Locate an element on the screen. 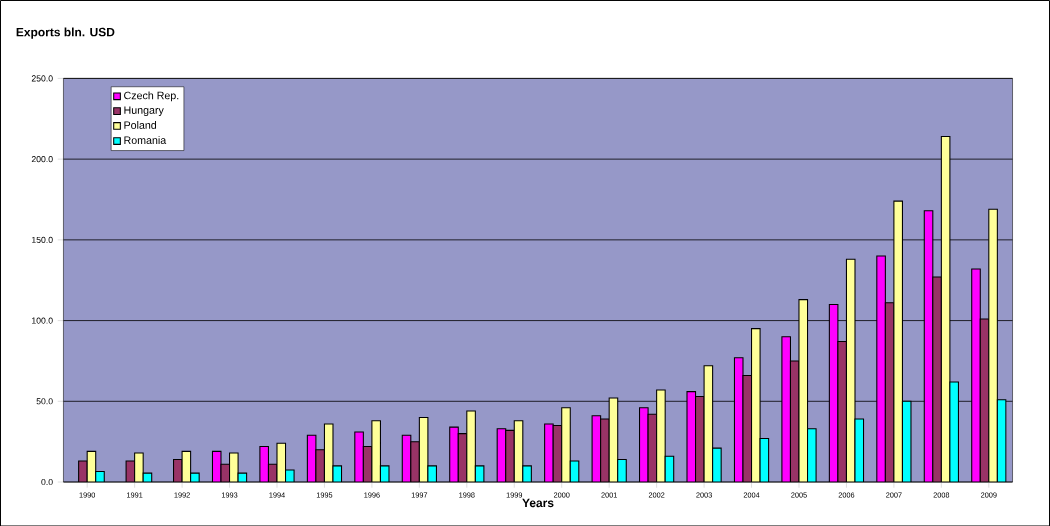 This screenshot has height=526, width=1050. legend-label: Romania is located at coordinates (145, 139).